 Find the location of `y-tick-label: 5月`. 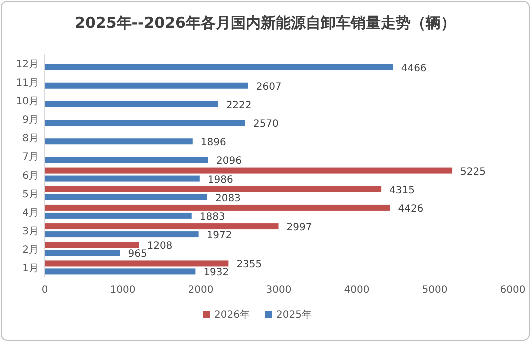

y-tick-label: 5月 is located at coordinates (30, 194).